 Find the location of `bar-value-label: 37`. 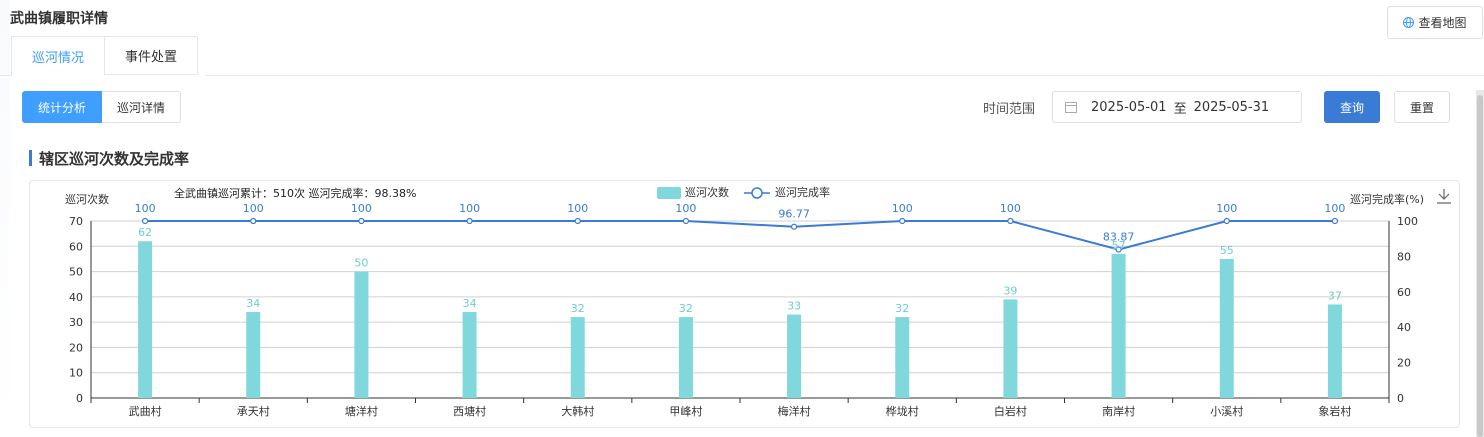

bar-value-label: 37 is located at coordinates (1335, 295).